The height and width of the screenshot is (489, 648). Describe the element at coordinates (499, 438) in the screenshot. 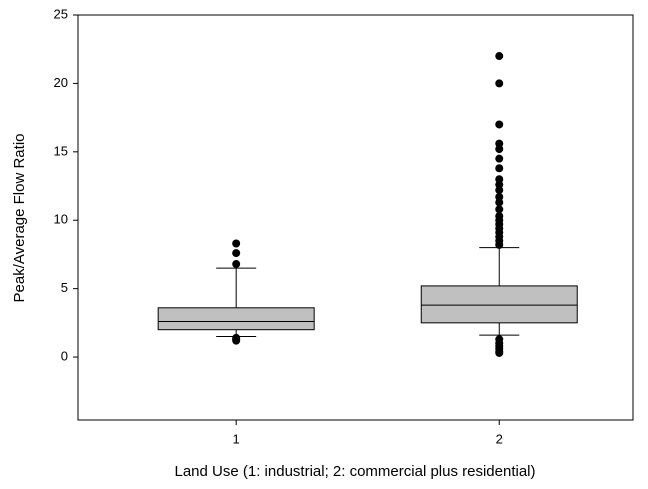

I see `x-tick-label: 2` at that location.